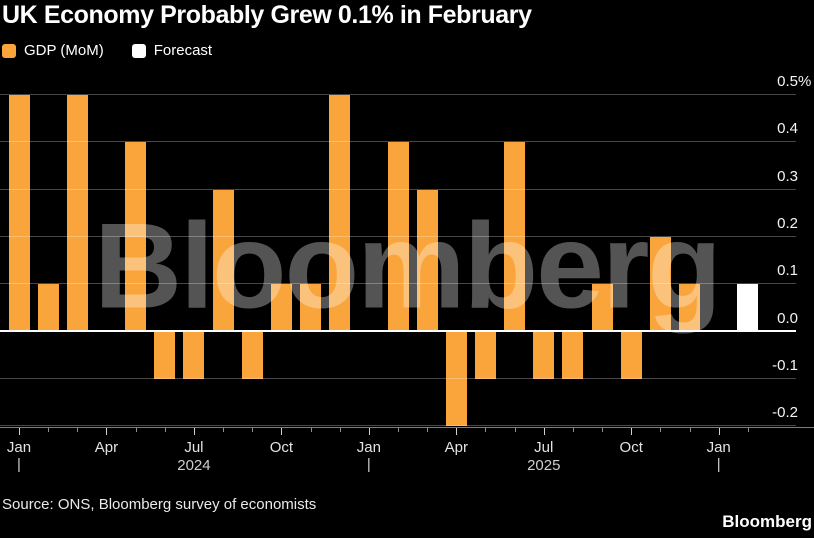 This screenshot has width=814, height=538. Describe the element at coordinates (48, 308) in the screenshot. I see `gdp-bar-feb-2024` at that location.